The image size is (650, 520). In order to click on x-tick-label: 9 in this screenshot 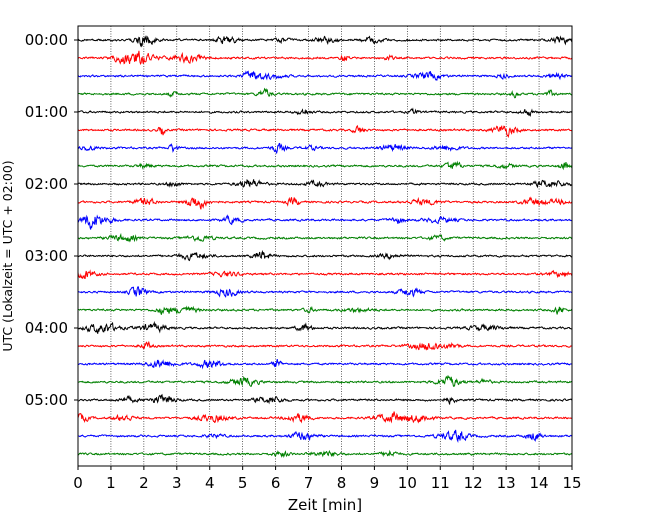, I will do `click(375, 483)`.